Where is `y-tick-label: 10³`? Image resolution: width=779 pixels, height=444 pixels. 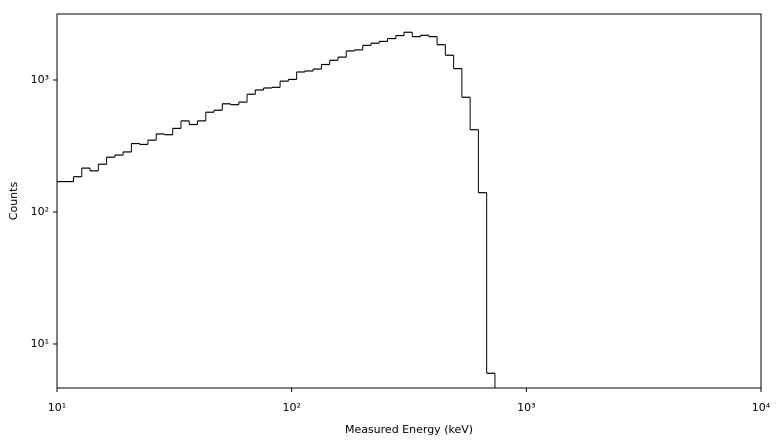 y-tick-label: 10³ is located at coordinates (40, 79).